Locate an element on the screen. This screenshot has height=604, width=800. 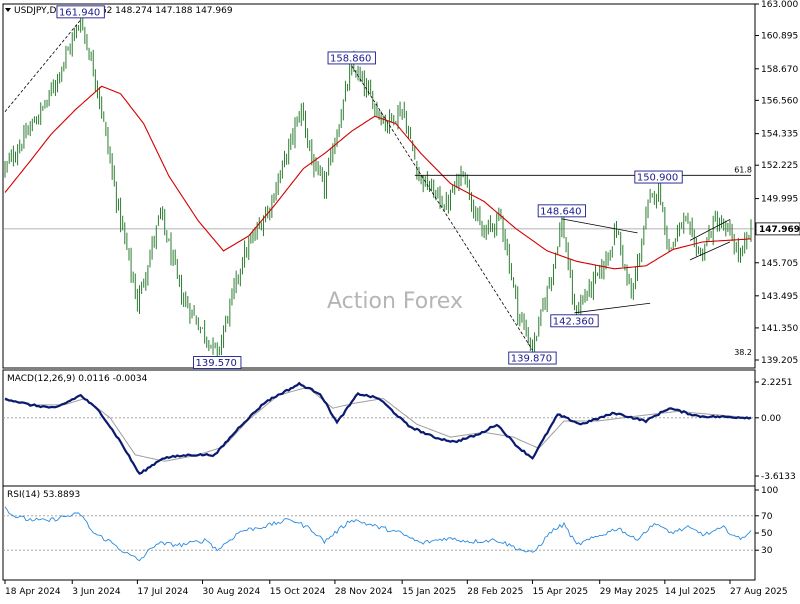
rsi-axis-label: 100 is located at coordinates (769, 491).